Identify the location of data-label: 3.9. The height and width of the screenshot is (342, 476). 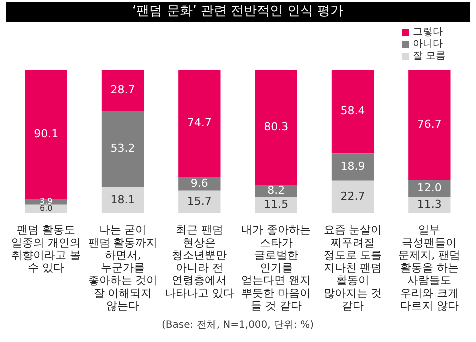
(46, 201).